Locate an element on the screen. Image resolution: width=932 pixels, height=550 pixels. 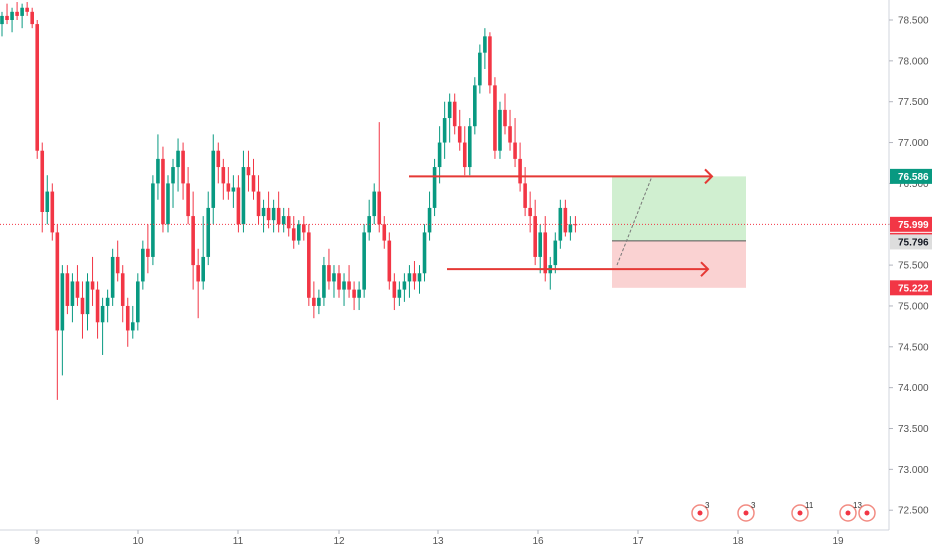
event-marker: 13 is located at coordinates (850, 511).